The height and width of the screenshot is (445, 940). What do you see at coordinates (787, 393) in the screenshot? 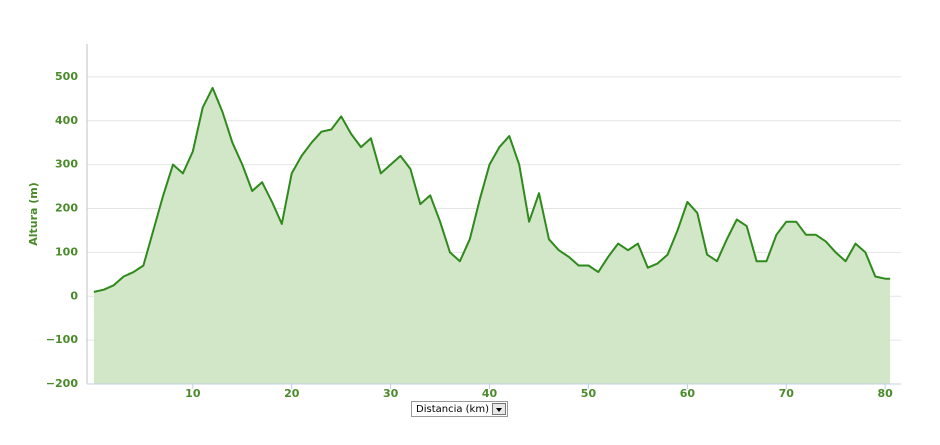
I see `x-tick-label: 70` at bounding box center [787, 393].